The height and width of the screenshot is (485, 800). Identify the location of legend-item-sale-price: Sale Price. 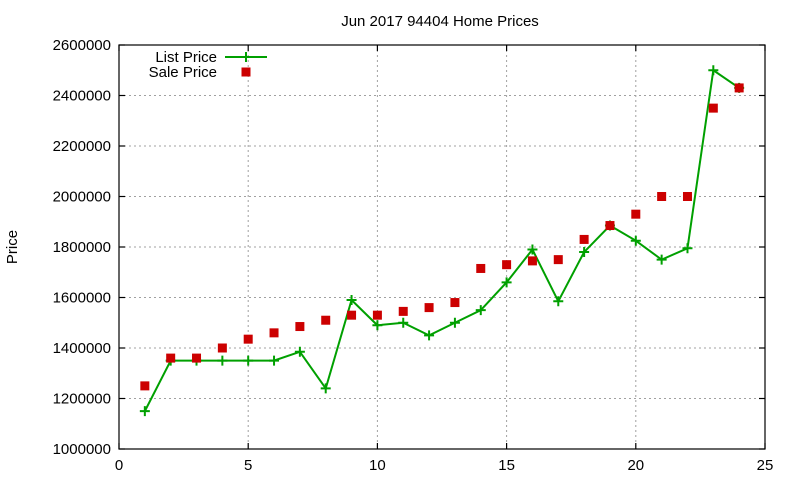
(200, 72).